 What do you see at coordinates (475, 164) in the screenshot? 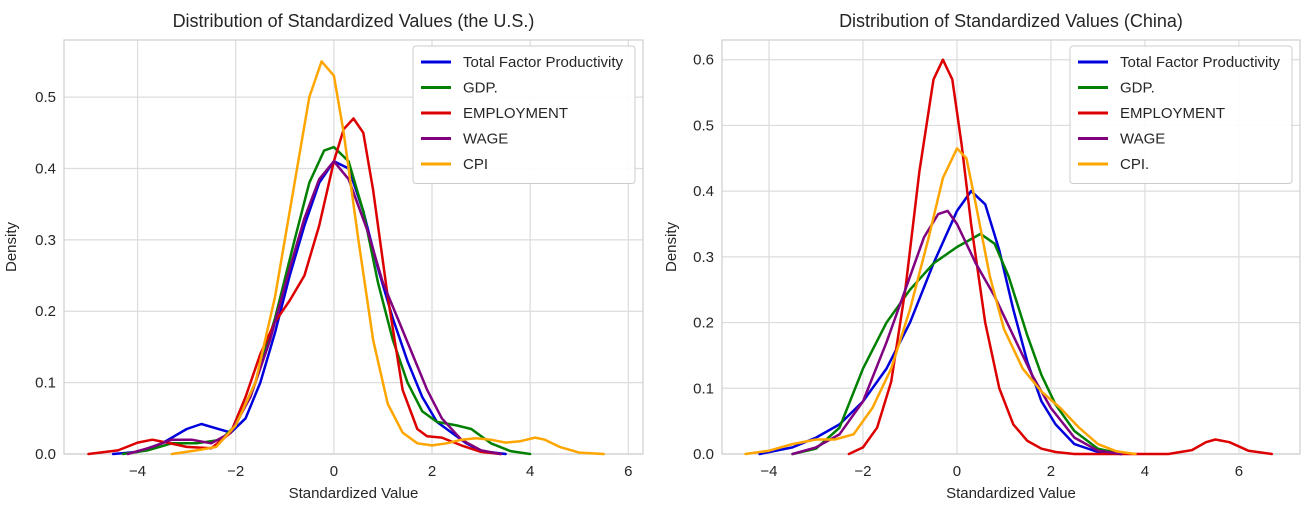
I see `legend-label: CPI` at bounding box center [475, 164].